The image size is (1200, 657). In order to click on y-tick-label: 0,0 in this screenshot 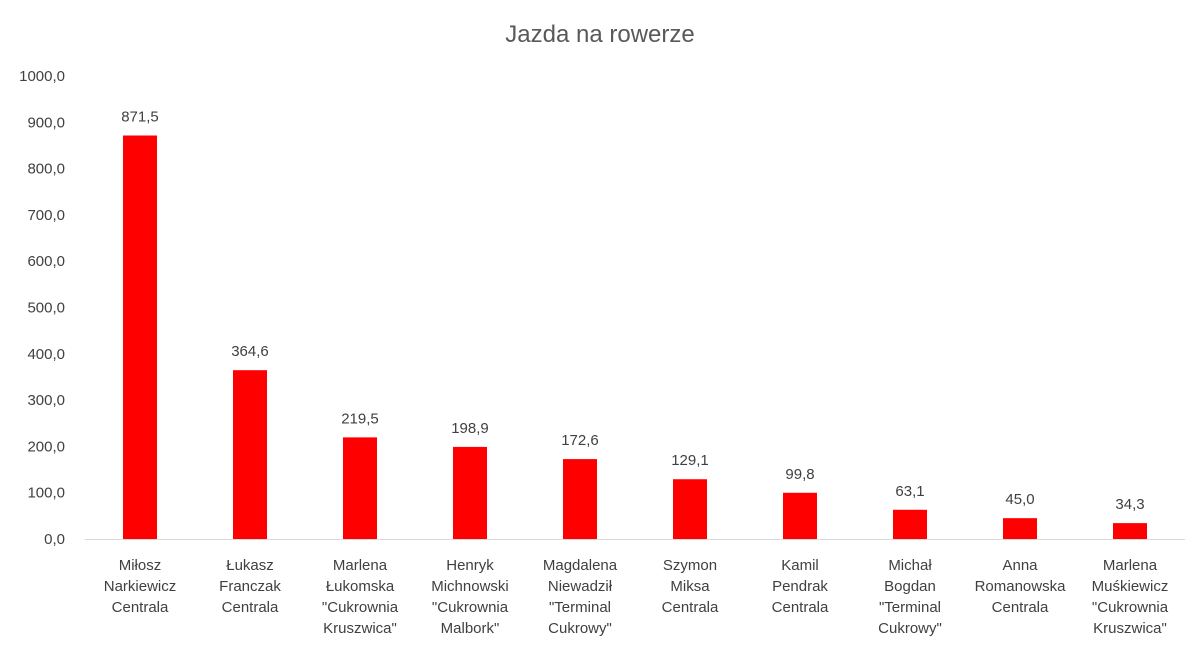, I will do `click(54, 539)`.